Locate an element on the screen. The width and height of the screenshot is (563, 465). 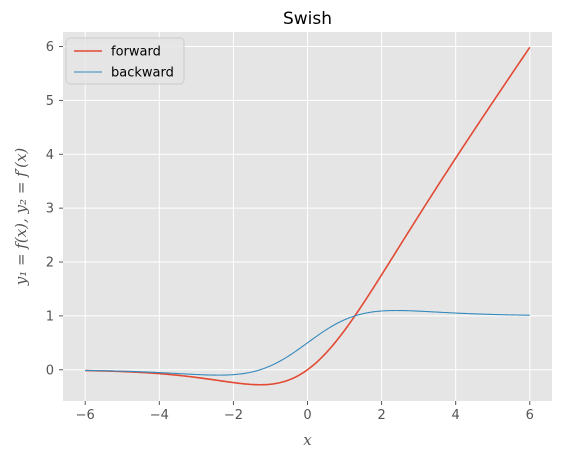
x-tick-label: −2 is located at coordinates (233, 415).